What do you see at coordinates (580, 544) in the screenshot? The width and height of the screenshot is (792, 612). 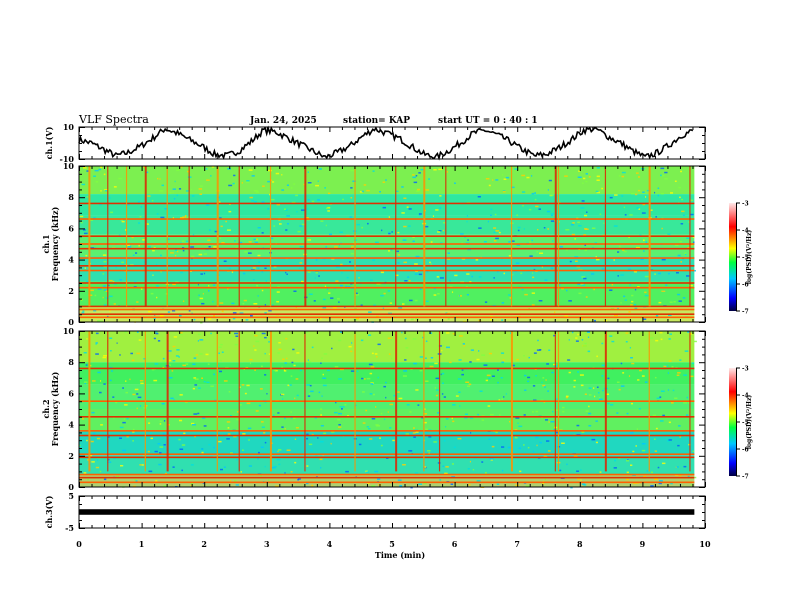 I see `time-tick-label: 8` at bounding box center [580, 544].